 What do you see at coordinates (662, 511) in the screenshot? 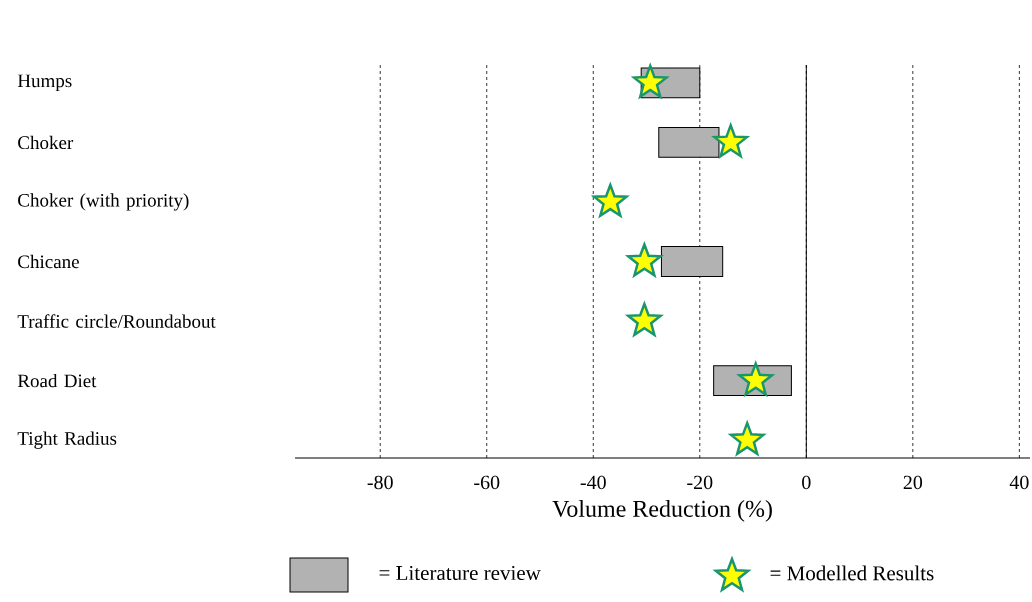
I see `x-axis-title: Volume Reduction (%)` at bounding box center [662, 511].